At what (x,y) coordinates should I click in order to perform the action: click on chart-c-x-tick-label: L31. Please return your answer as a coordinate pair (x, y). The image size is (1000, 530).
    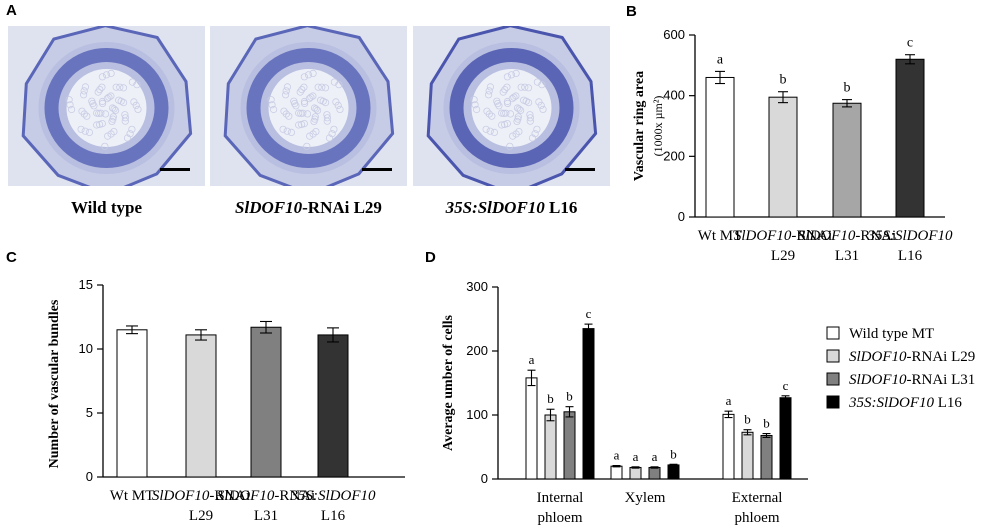
    Looking at the image, I should click on (266, 516).